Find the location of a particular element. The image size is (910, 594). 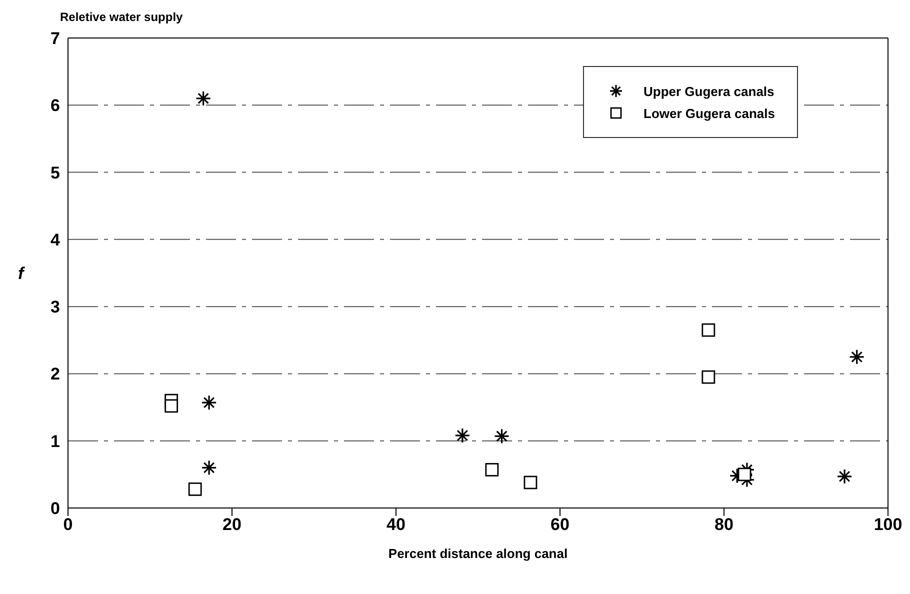

y-tick-label: 2 is located at coordinates (55, 374).